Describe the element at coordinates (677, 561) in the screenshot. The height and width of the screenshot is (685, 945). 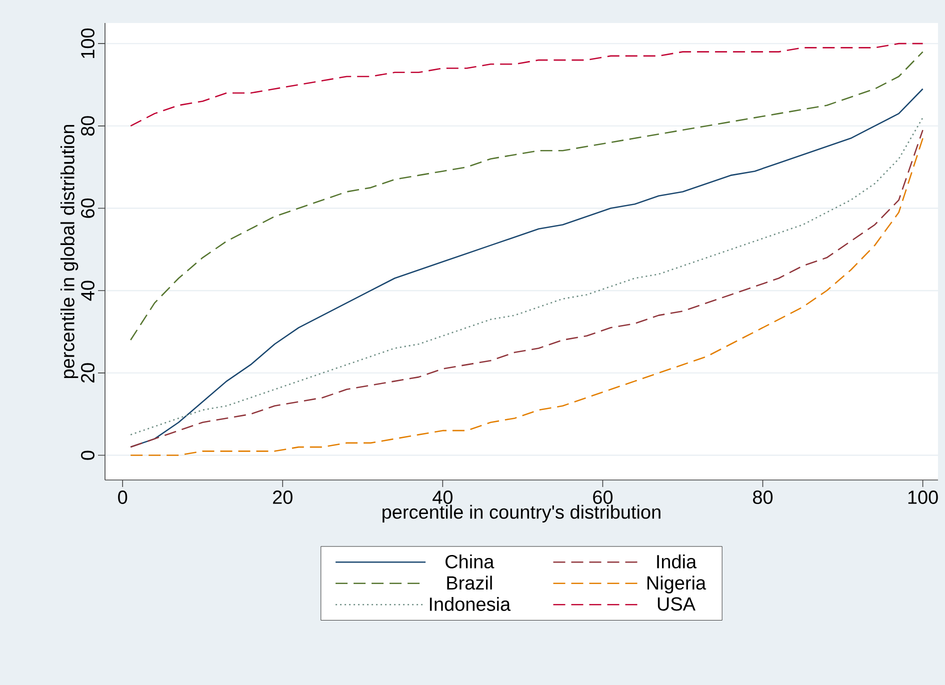
I see `legend-label: India` at that location.